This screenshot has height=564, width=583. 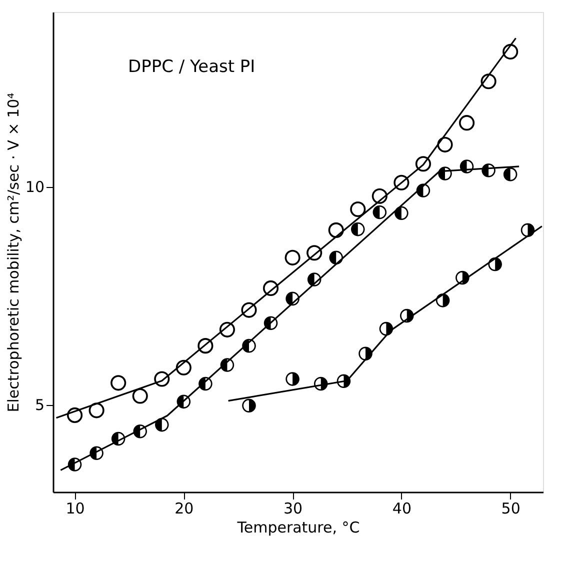 What do you see at coordinates (402, 509) in the screenshot?
I see `x-tick-label: 40` at bounding box center [402, 509].